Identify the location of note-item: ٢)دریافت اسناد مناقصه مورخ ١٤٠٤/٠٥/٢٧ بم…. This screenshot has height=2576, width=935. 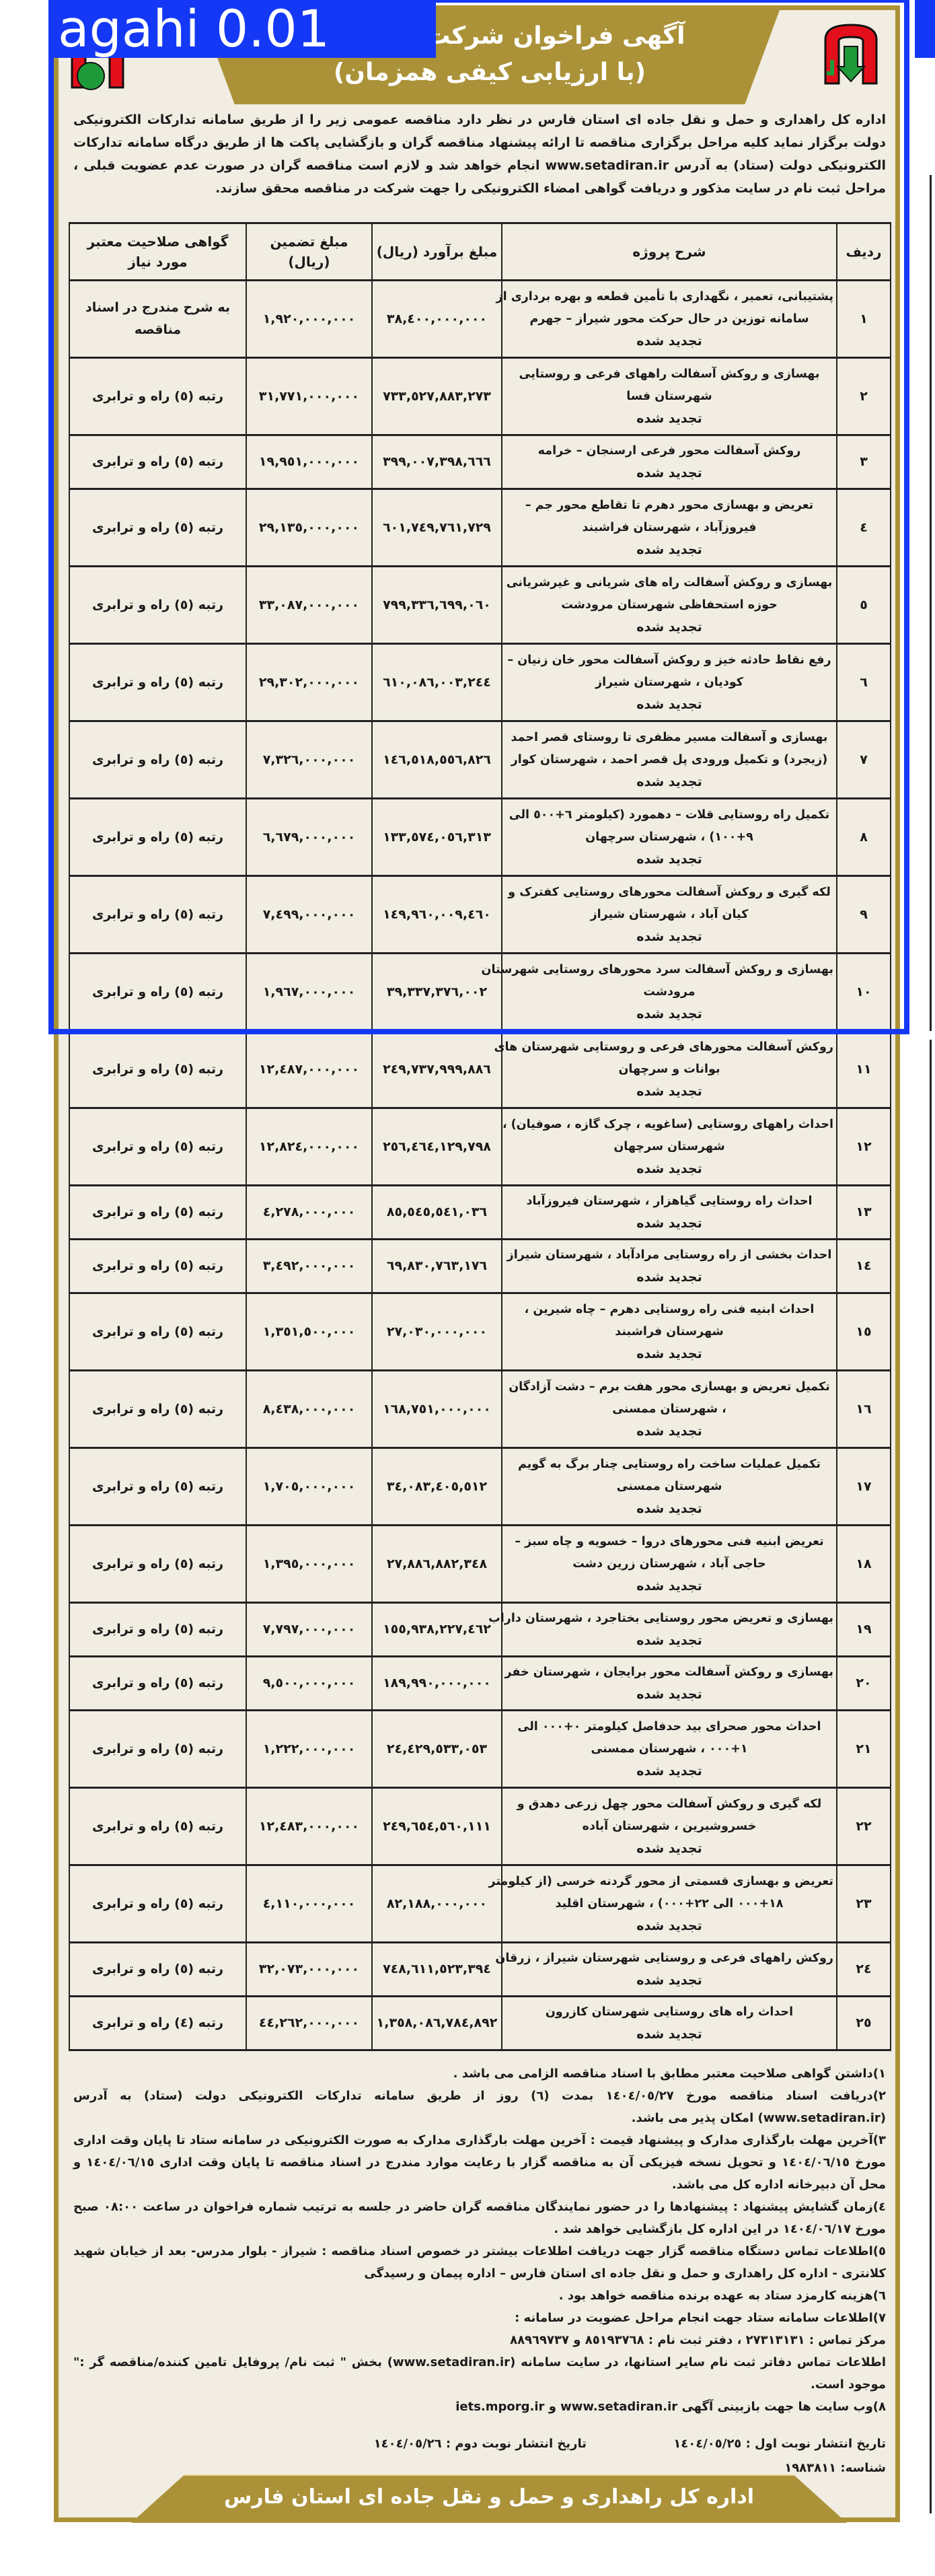
(479, 2107).